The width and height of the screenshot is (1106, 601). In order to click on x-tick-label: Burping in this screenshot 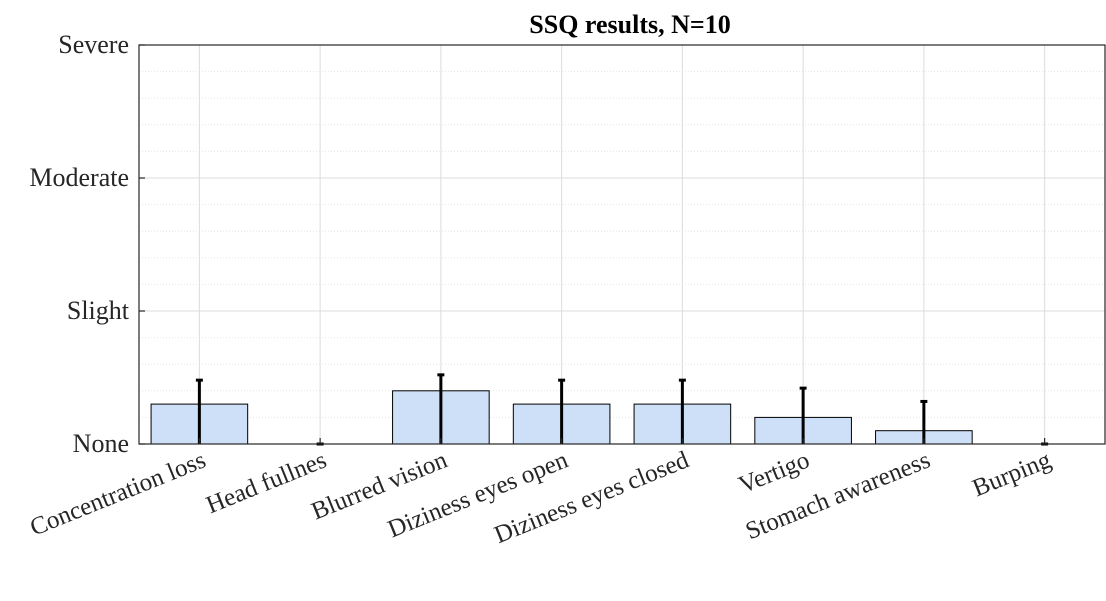, I will do `click(1012, 474)`.